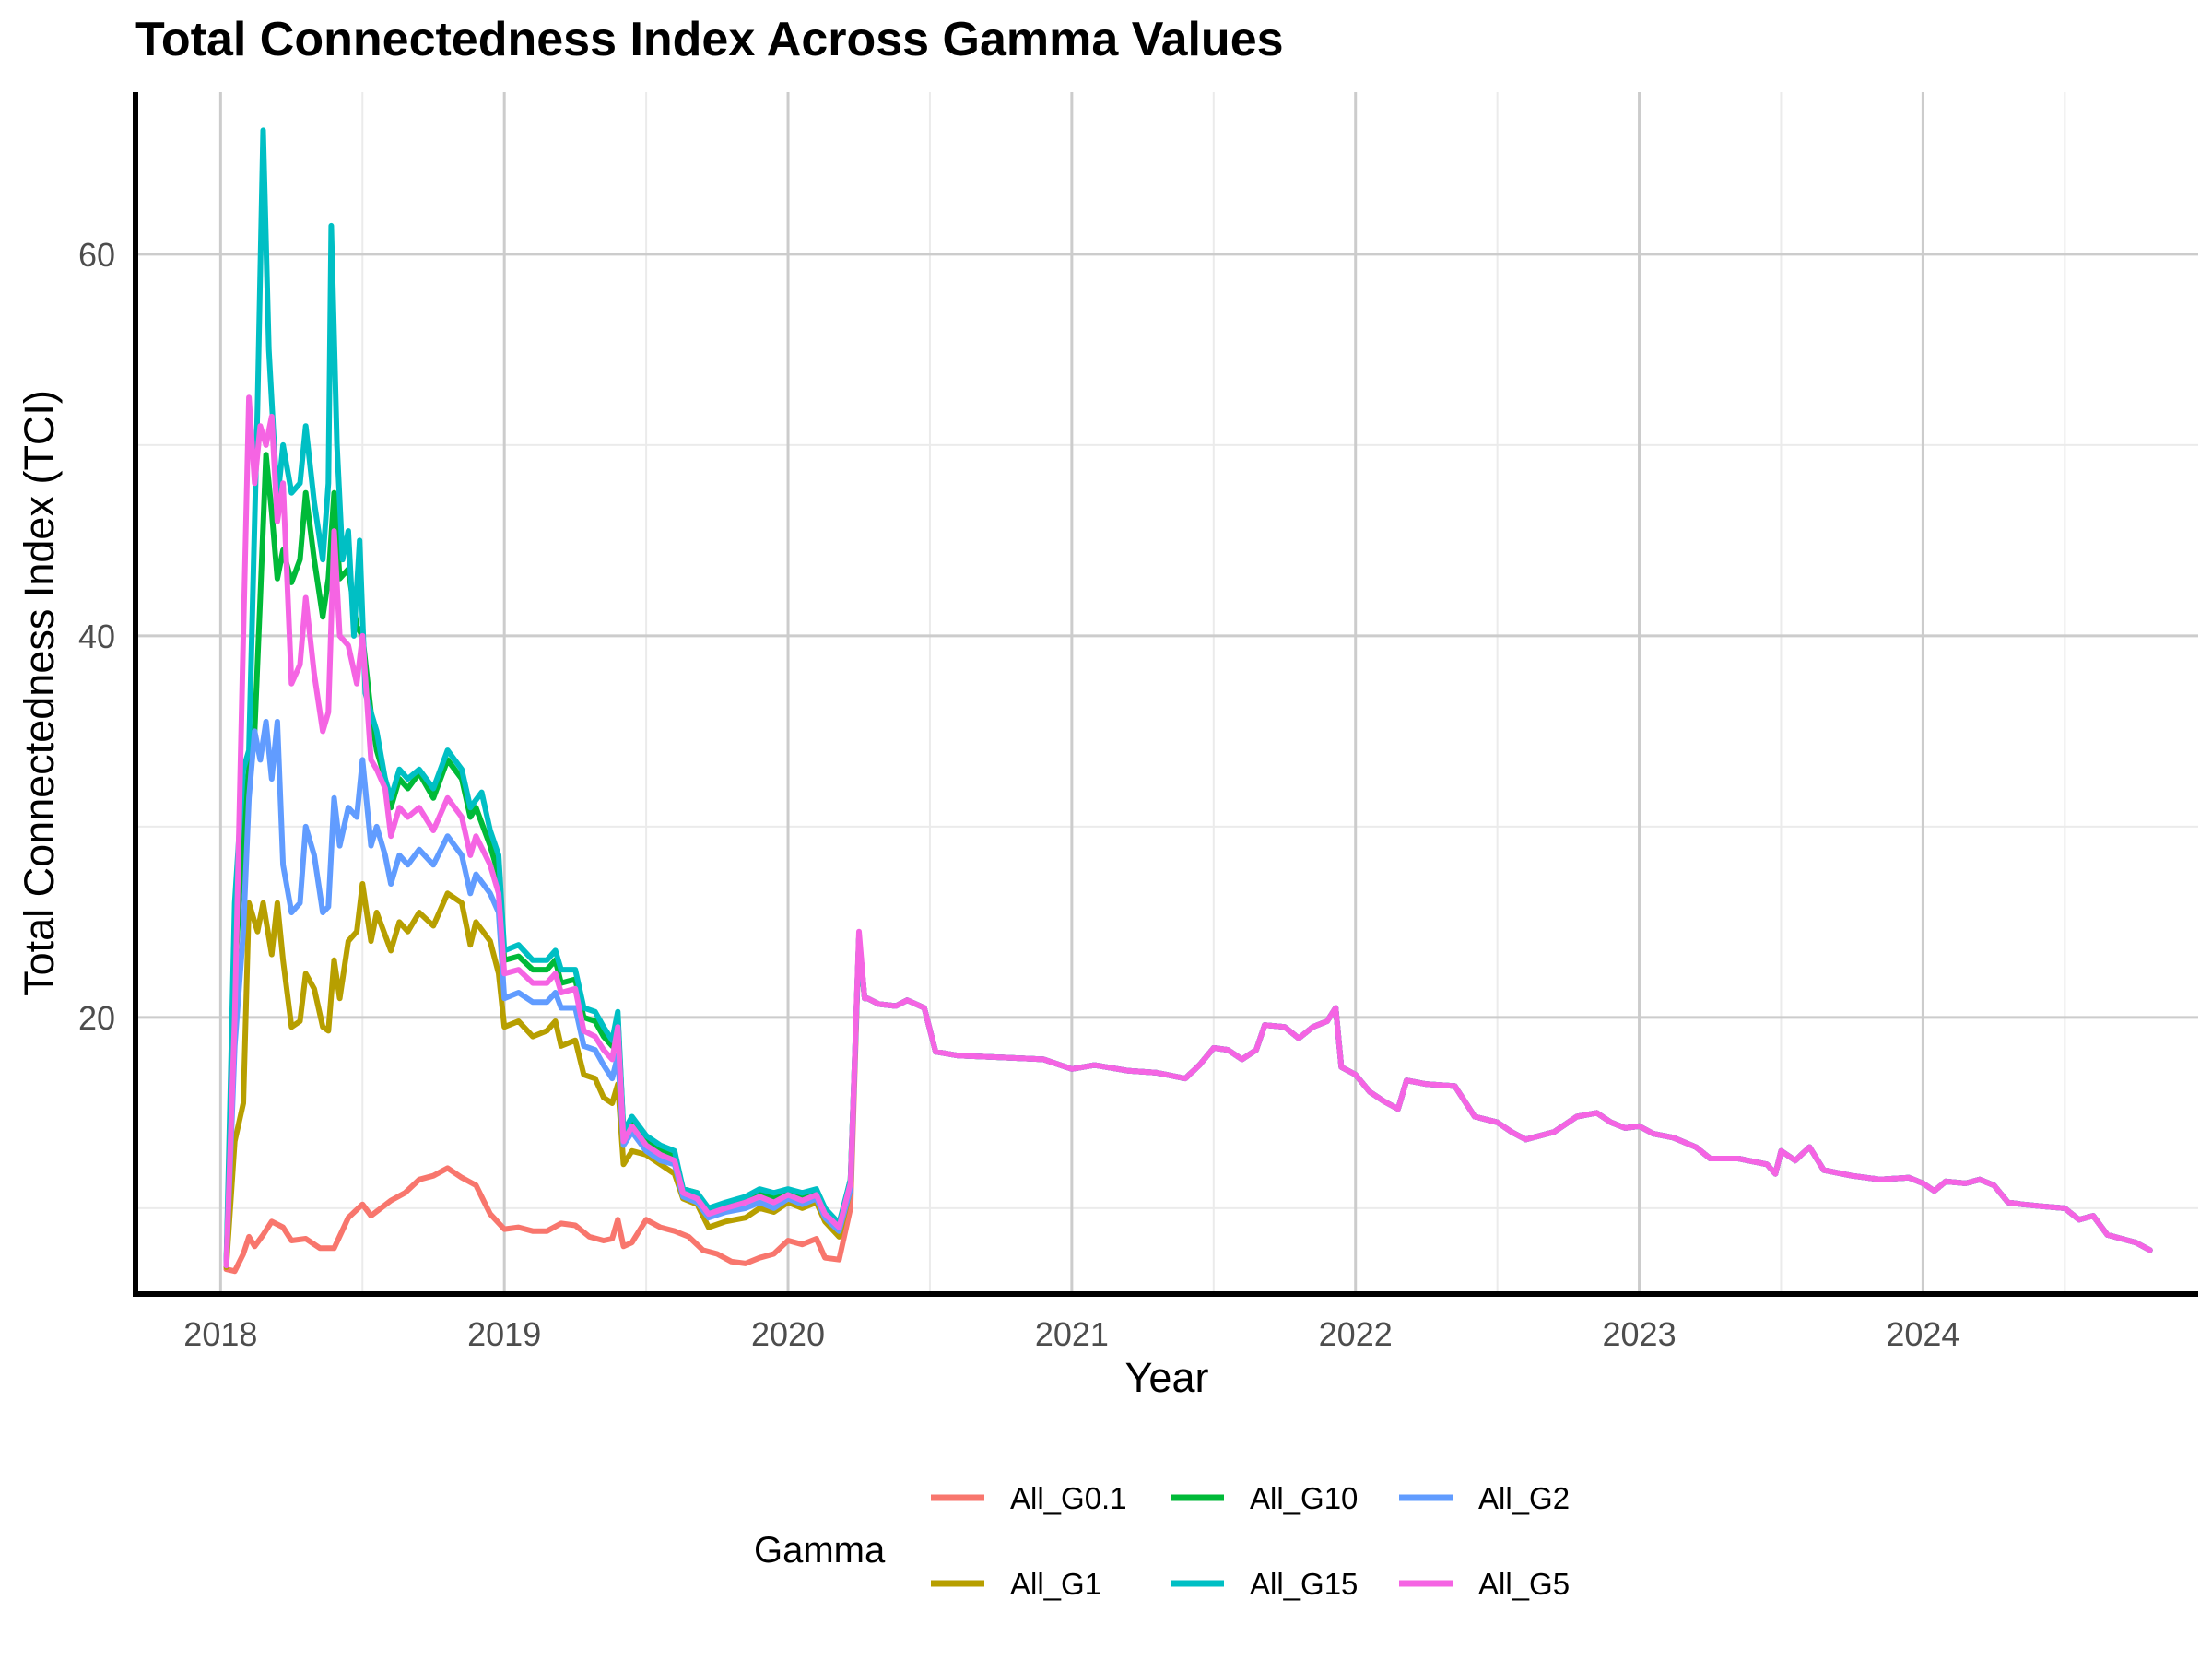 The image size is (2212, 1659). I want to click on legend-item: All_G15, so click(1264, 1584).